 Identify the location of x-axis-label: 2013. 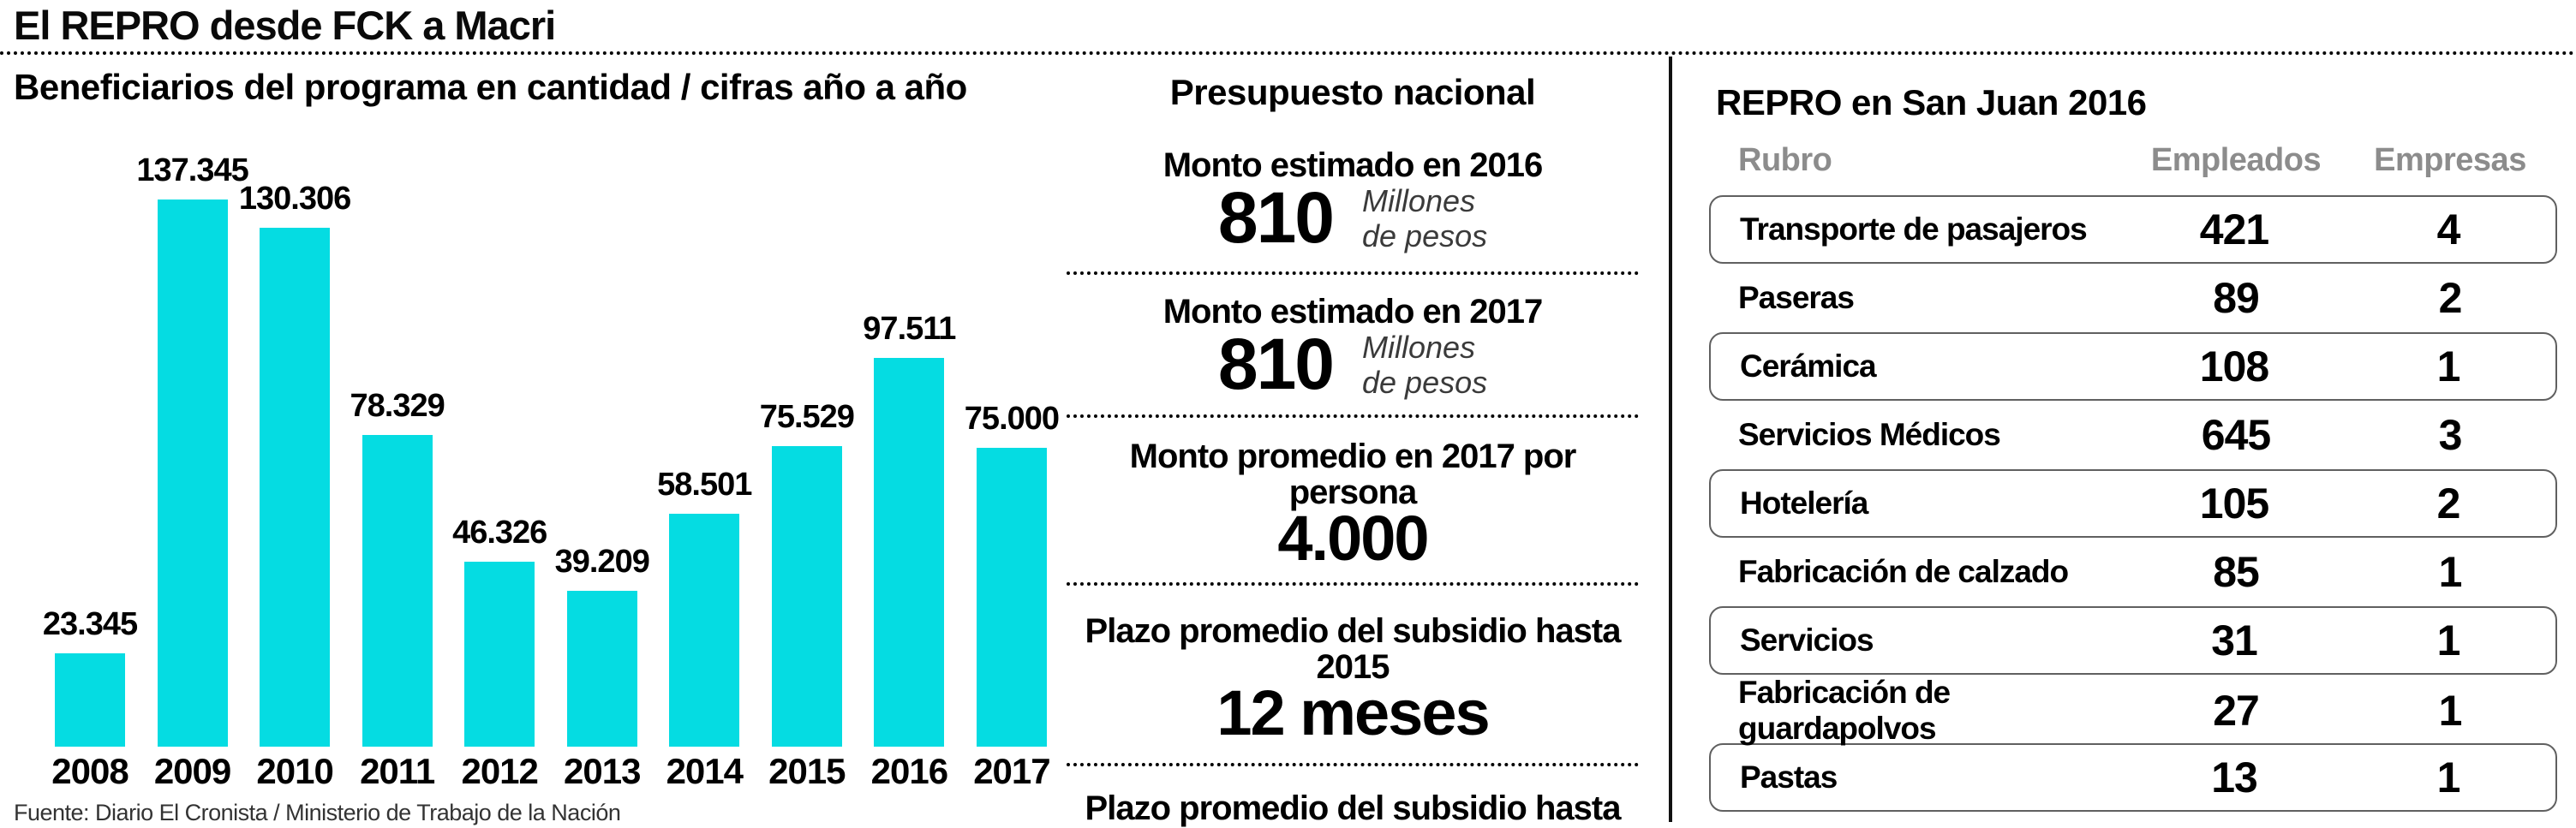
(602, 771).